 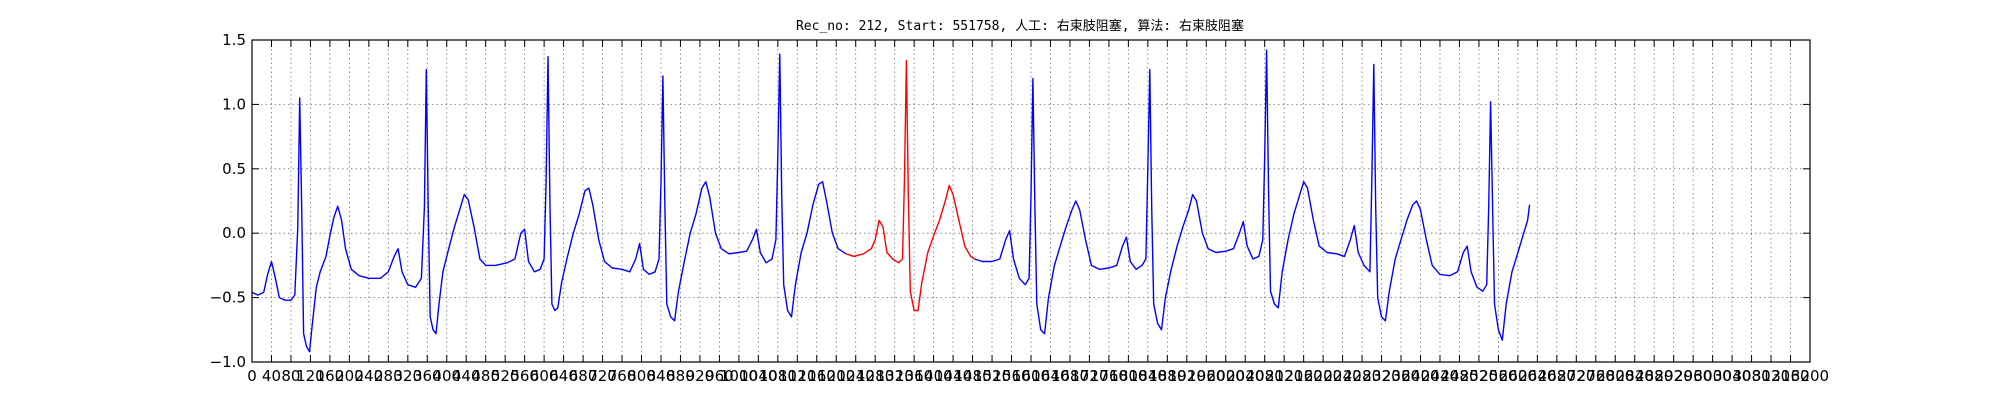 What do you see at coordinates (1810, 376) in the screenshot?
I see `x-tick-label: 3200` at bounding box center [1810, 376].